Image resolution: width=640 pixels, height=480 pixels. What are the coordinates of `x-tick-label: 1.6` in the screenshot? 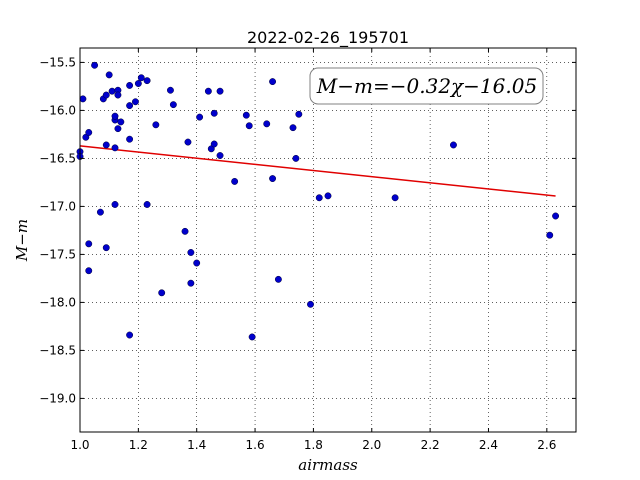 It's located at (255, 445).